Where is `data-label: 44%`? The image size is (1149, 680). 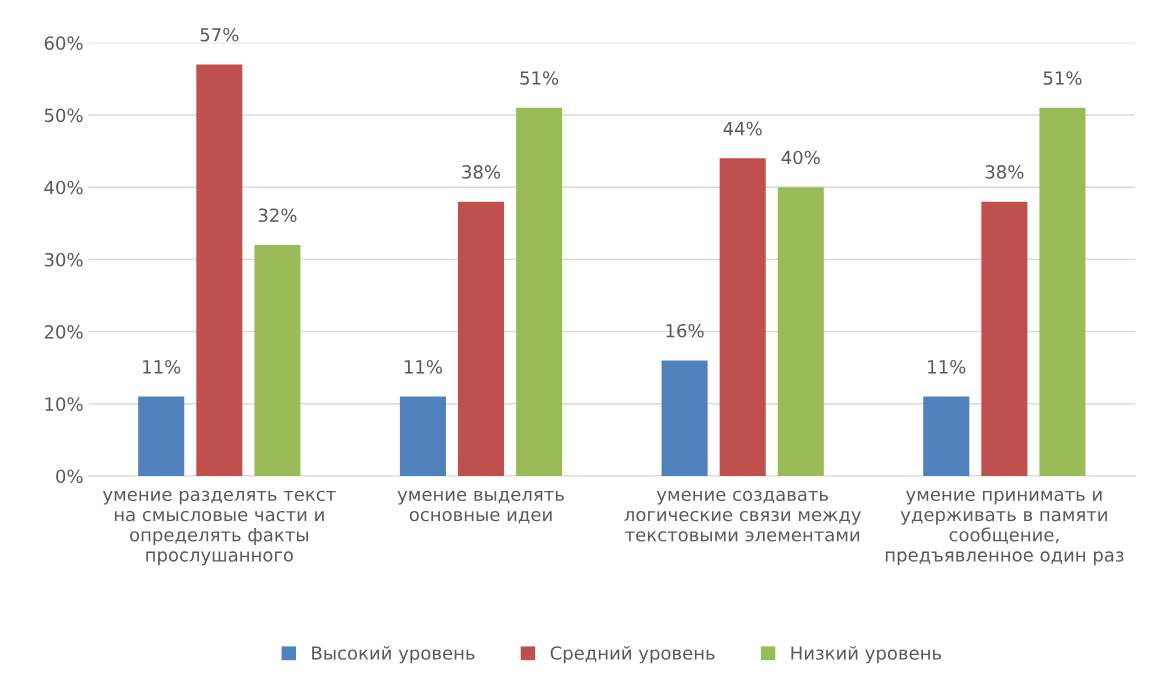
data-label: 44% is located at coordinates (742, 128).